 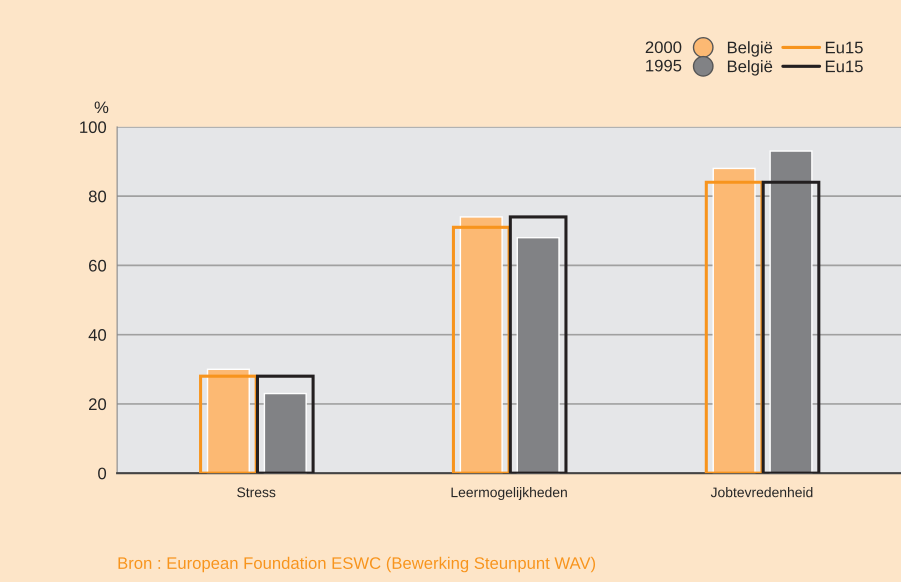 I want to click on text: 2000, so click(x=664, y=47).